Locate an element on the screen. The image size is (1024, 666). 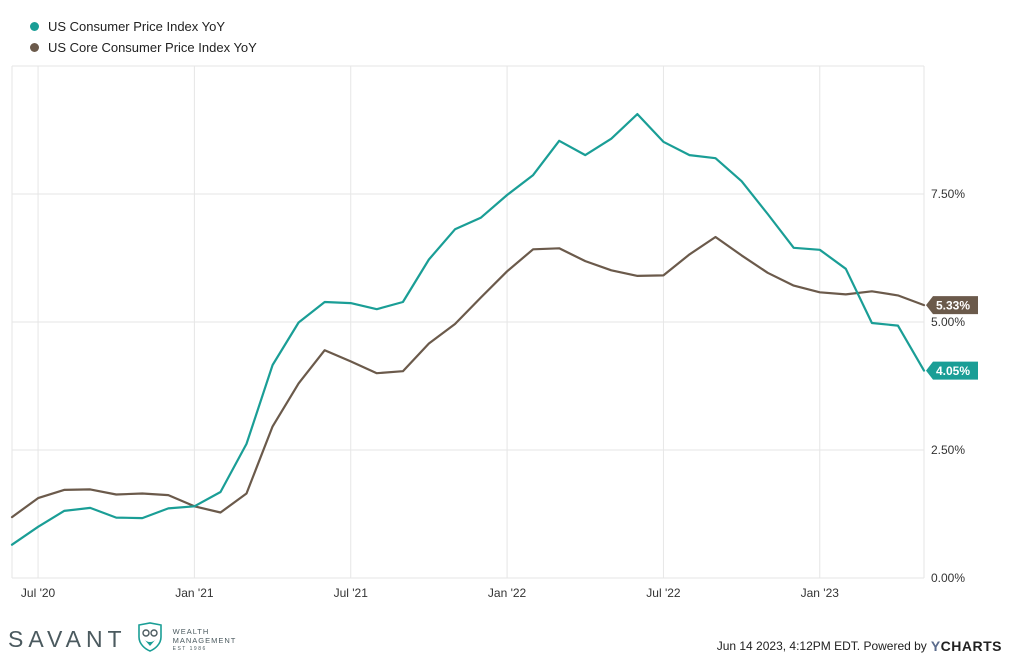
brand-name: SAVANT is located at coordinates (67, 639).